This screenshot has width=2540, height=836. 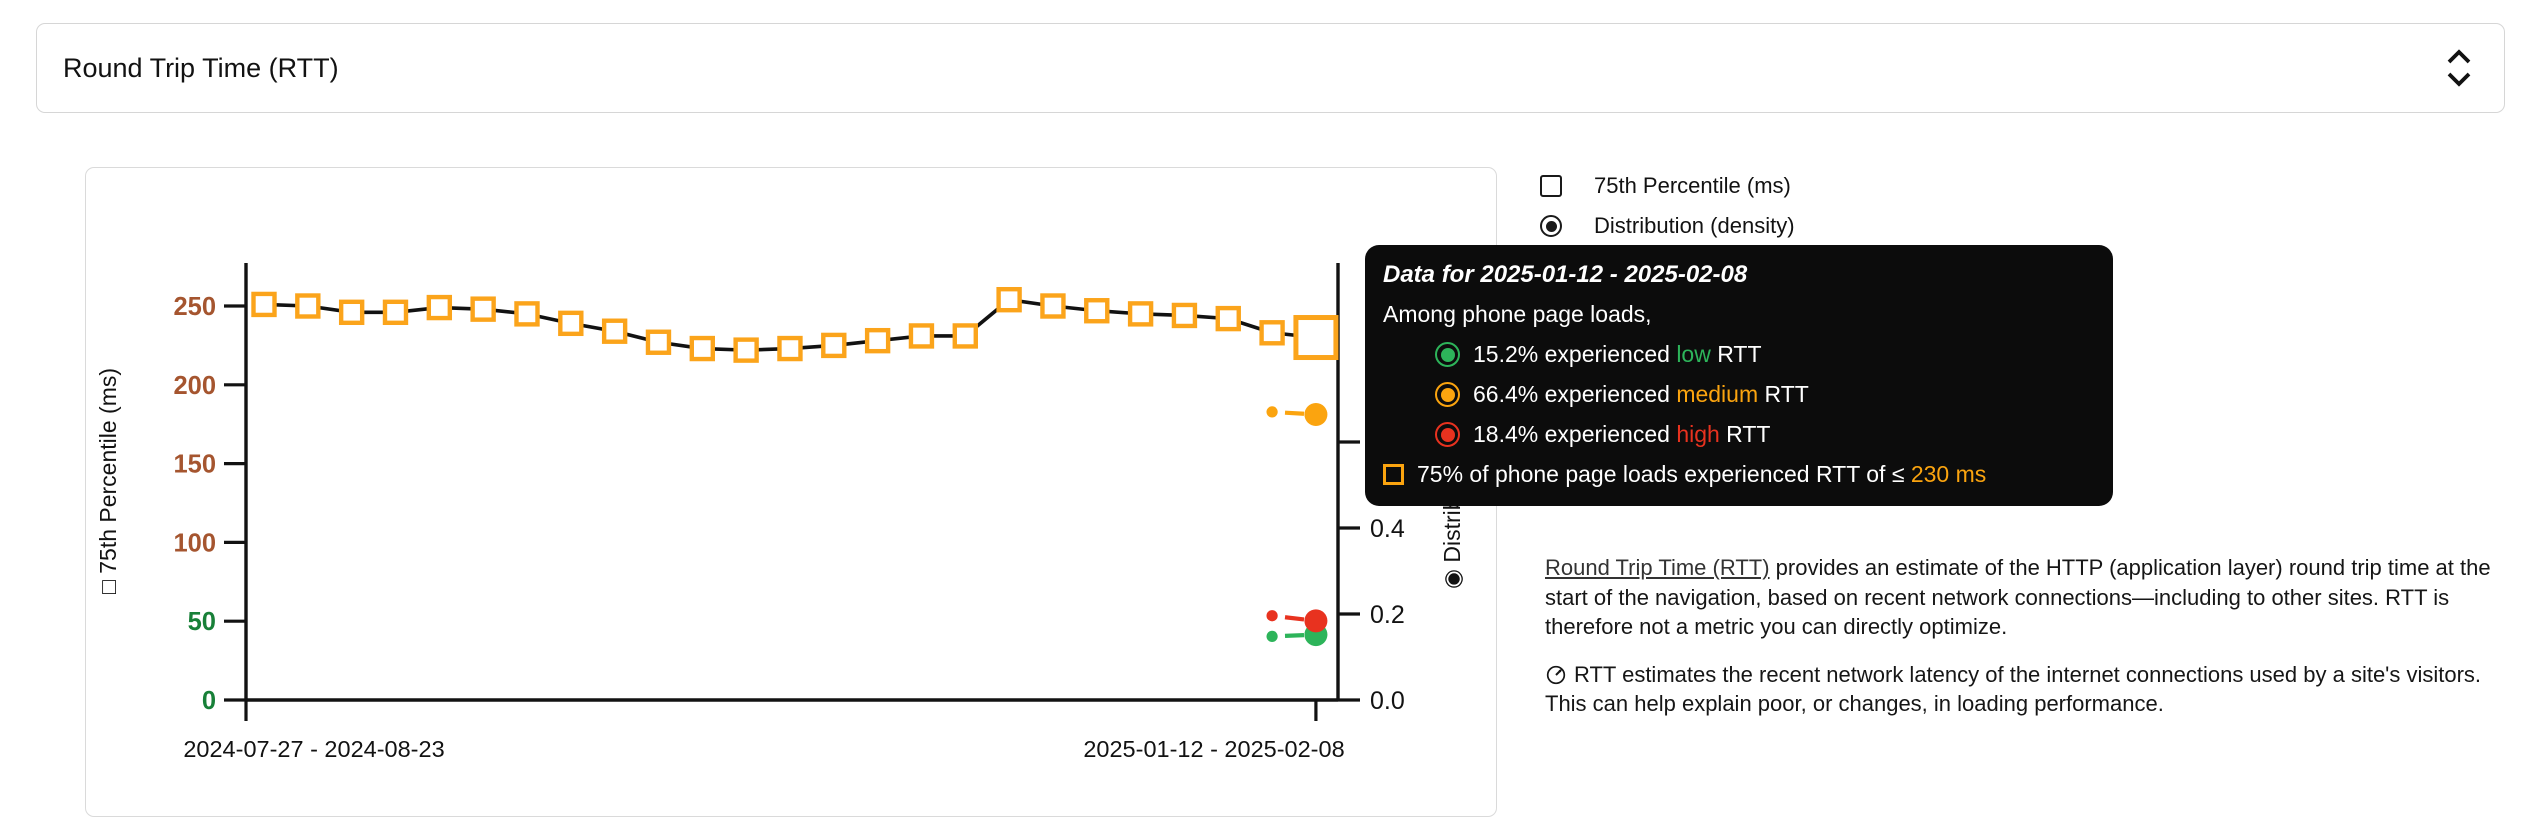 I want to click on legend-item-75th-percentile: 75th Percentile (ms), so click(x=1667, y=186).